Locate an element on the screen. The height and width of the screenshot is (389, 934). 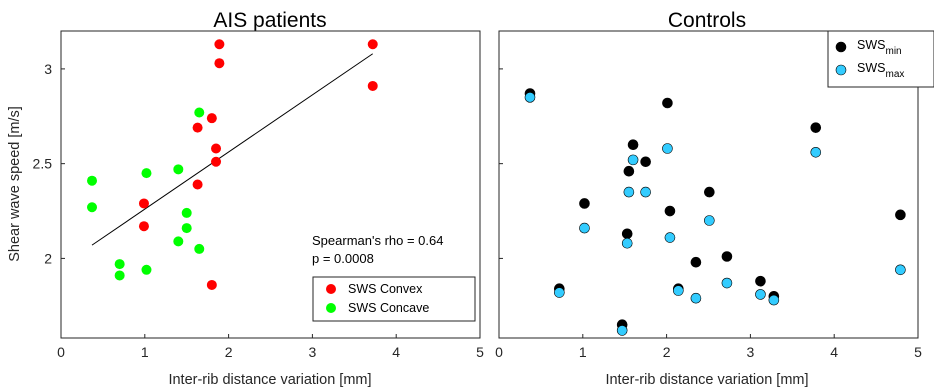
legend-marker-sws-min is located at coordinates (841, 47).